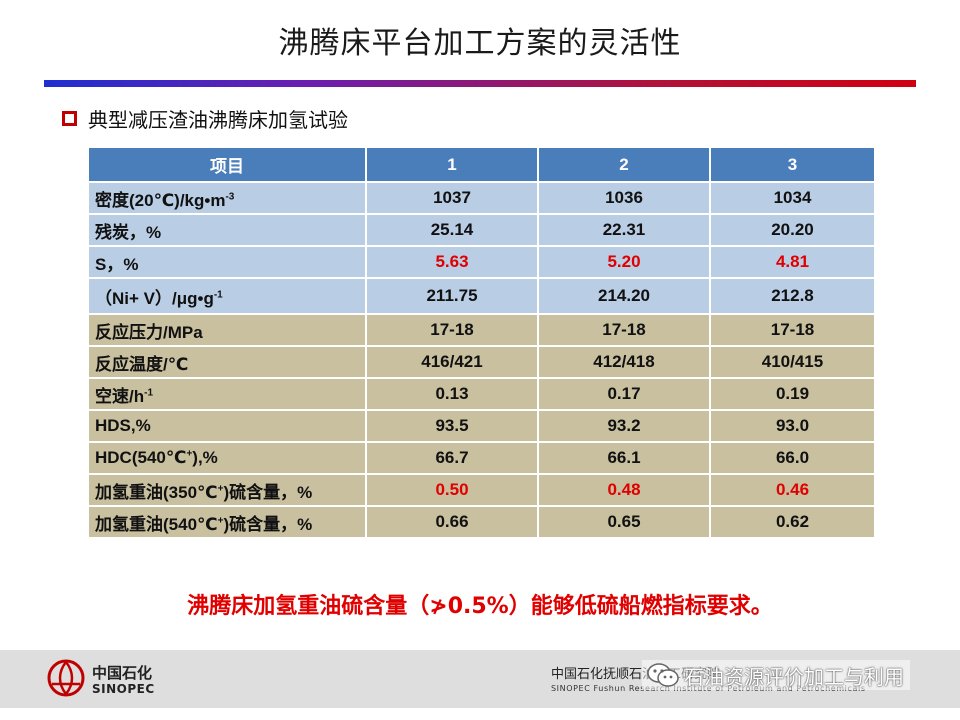 This screenshot has width=960, height=720. What do you see at coordinates (227, 522) in the screenshot?
I see `row-label: 加氢重油(540℃+)硫含量，%` at bounding box center [227, 522].